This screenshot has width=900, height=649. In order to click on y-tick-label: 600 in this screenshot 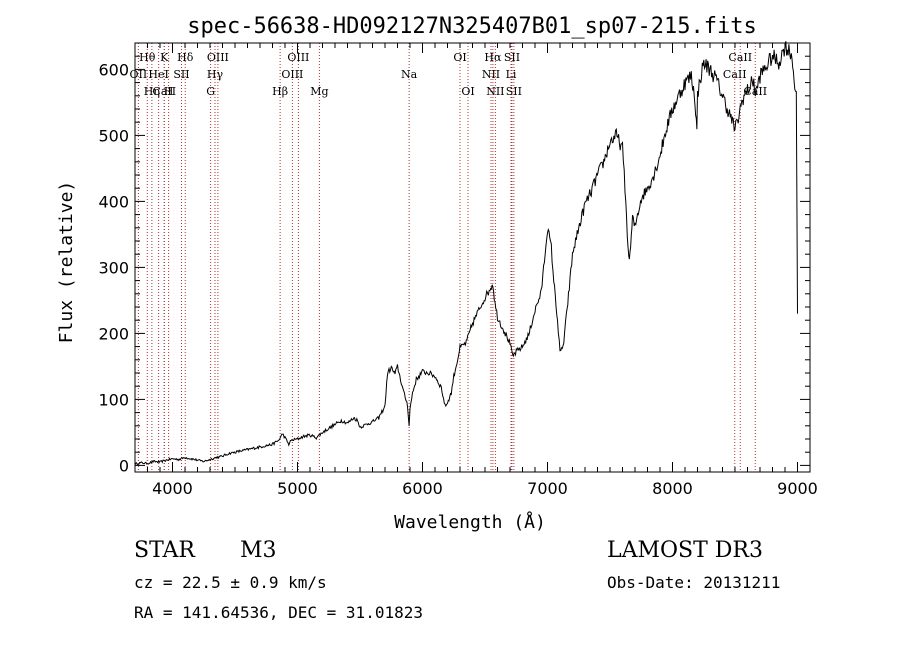, I will do `click(113, 69)`.